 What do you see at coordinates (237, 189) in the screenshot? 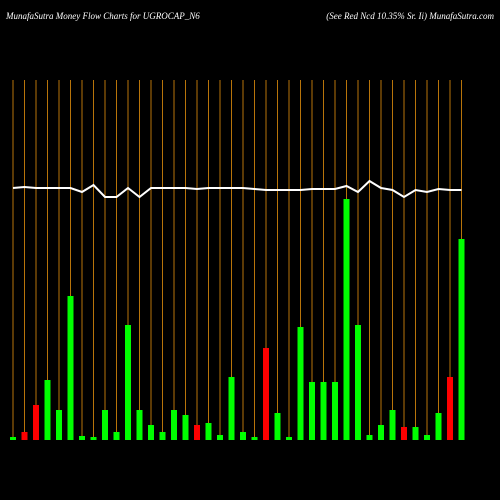
I see `flow-line` at bounding box center [237, 189].